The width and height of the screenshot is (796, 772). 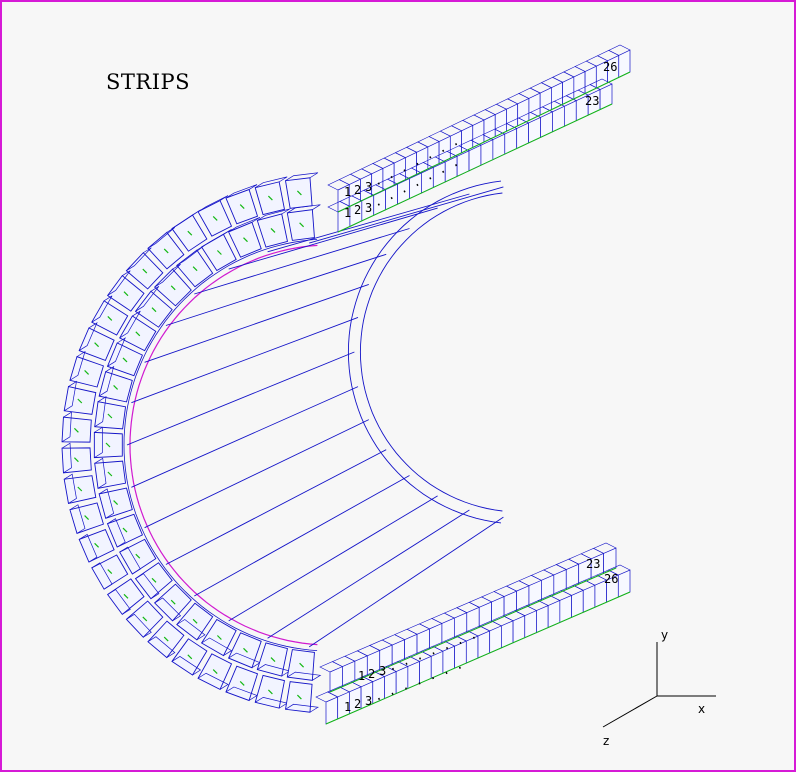 What do you see at coordinates (606, 741) in the screenshot?
I see `axis-z-label: z` at bounding box center [606, 741].